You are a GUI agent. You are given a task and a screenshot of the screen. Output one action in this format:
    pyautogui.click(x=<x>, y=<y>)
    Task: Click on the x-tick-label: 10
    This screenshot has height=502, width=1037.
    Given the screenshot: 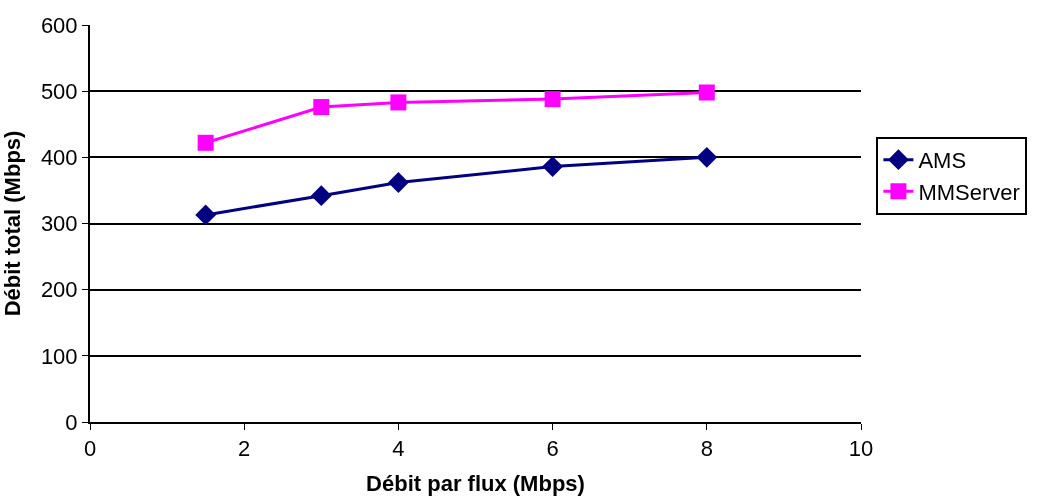 What is the action you would take?
    pyautogui.click(x=861, y=449)
    